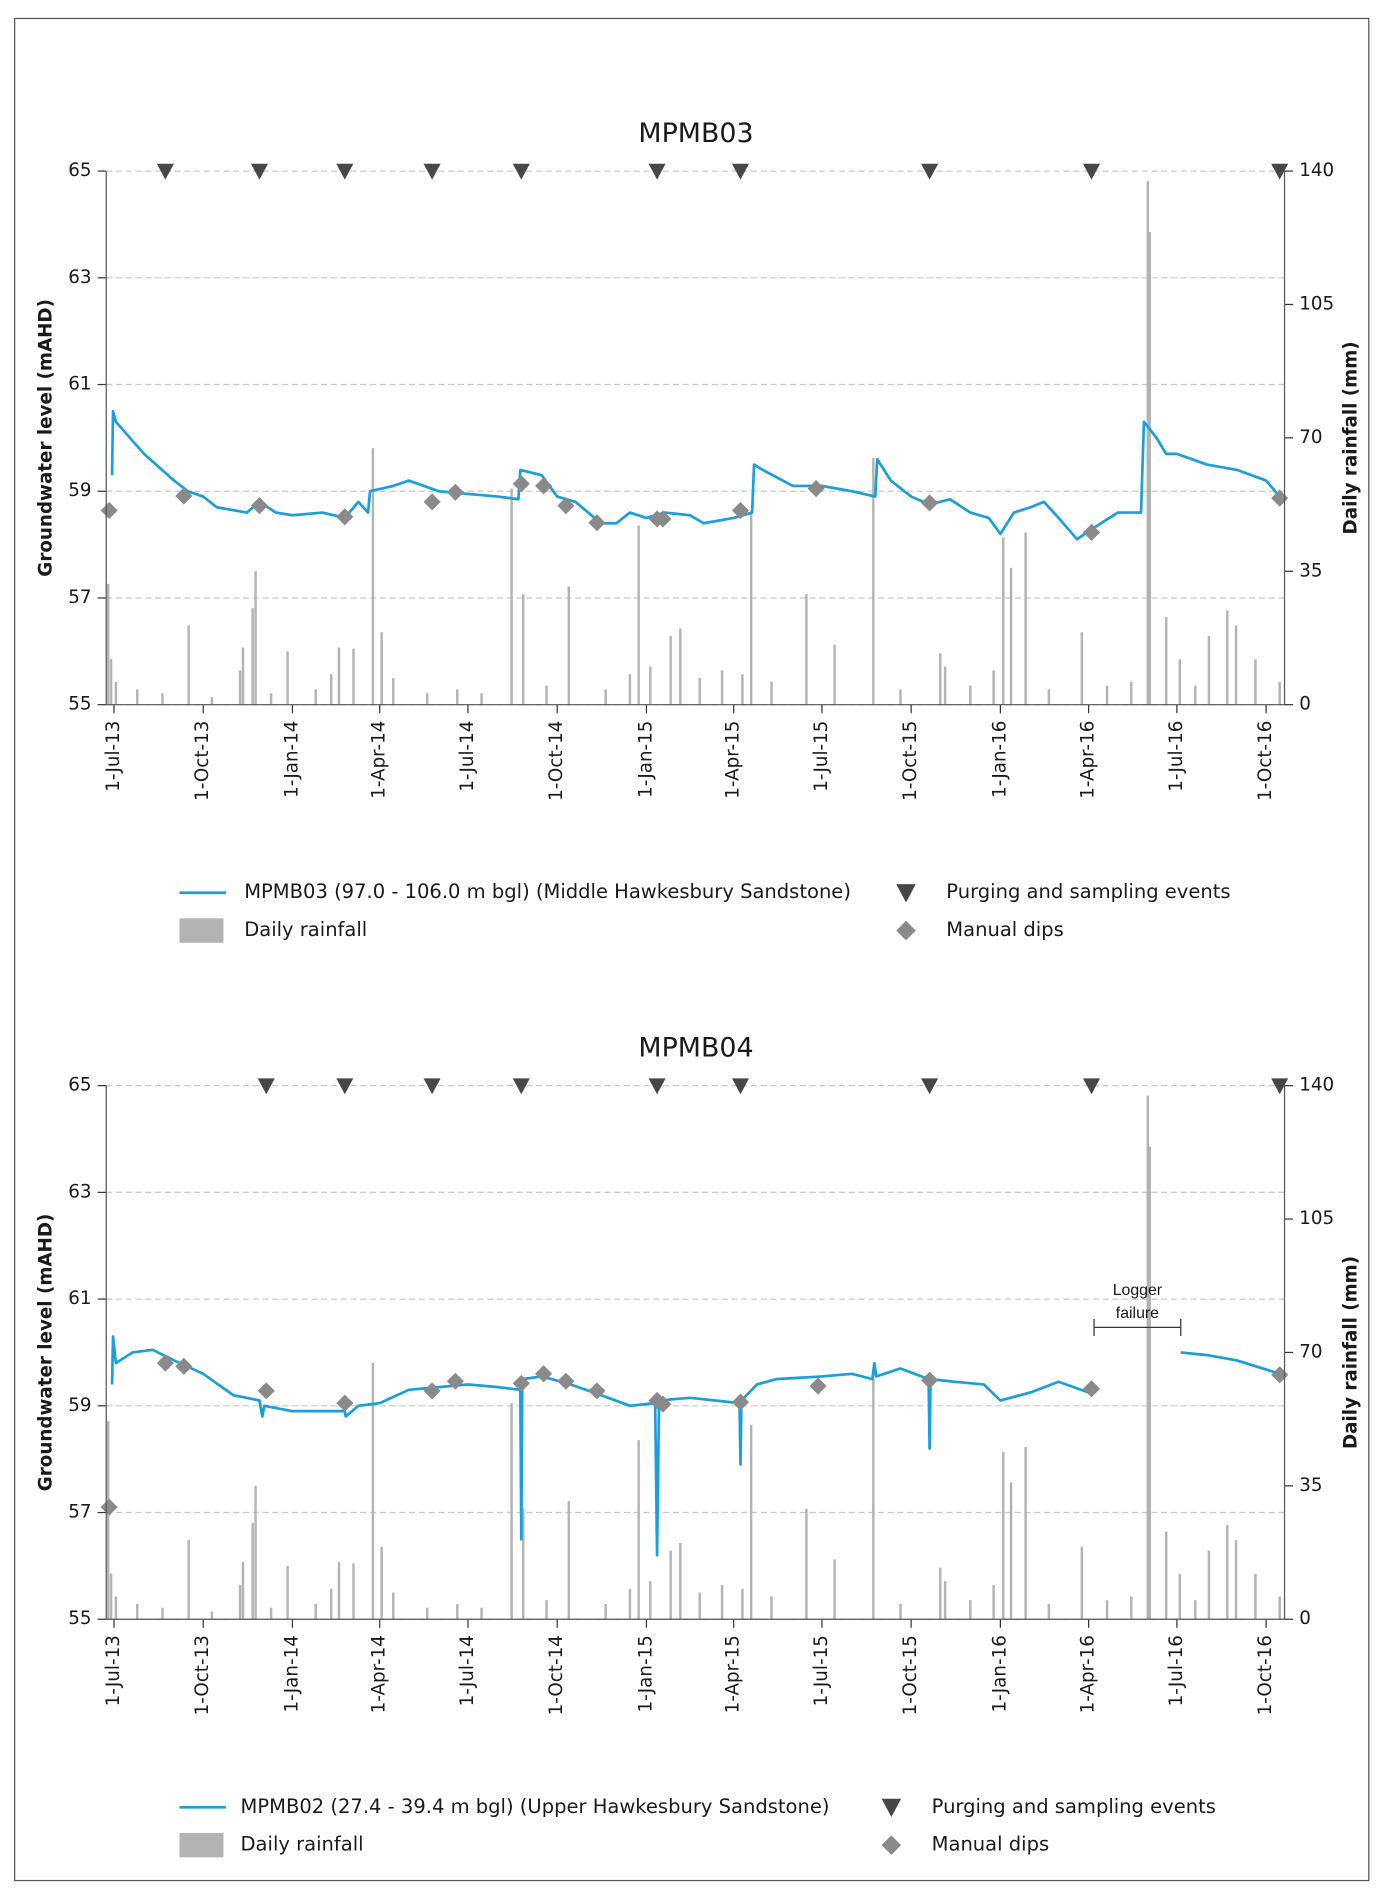  What do you see at coordinates (1176, 1670) in the screenshot?
I see `x-tick-label: 1-Jul-16` at bounding box center [1176, 1670].